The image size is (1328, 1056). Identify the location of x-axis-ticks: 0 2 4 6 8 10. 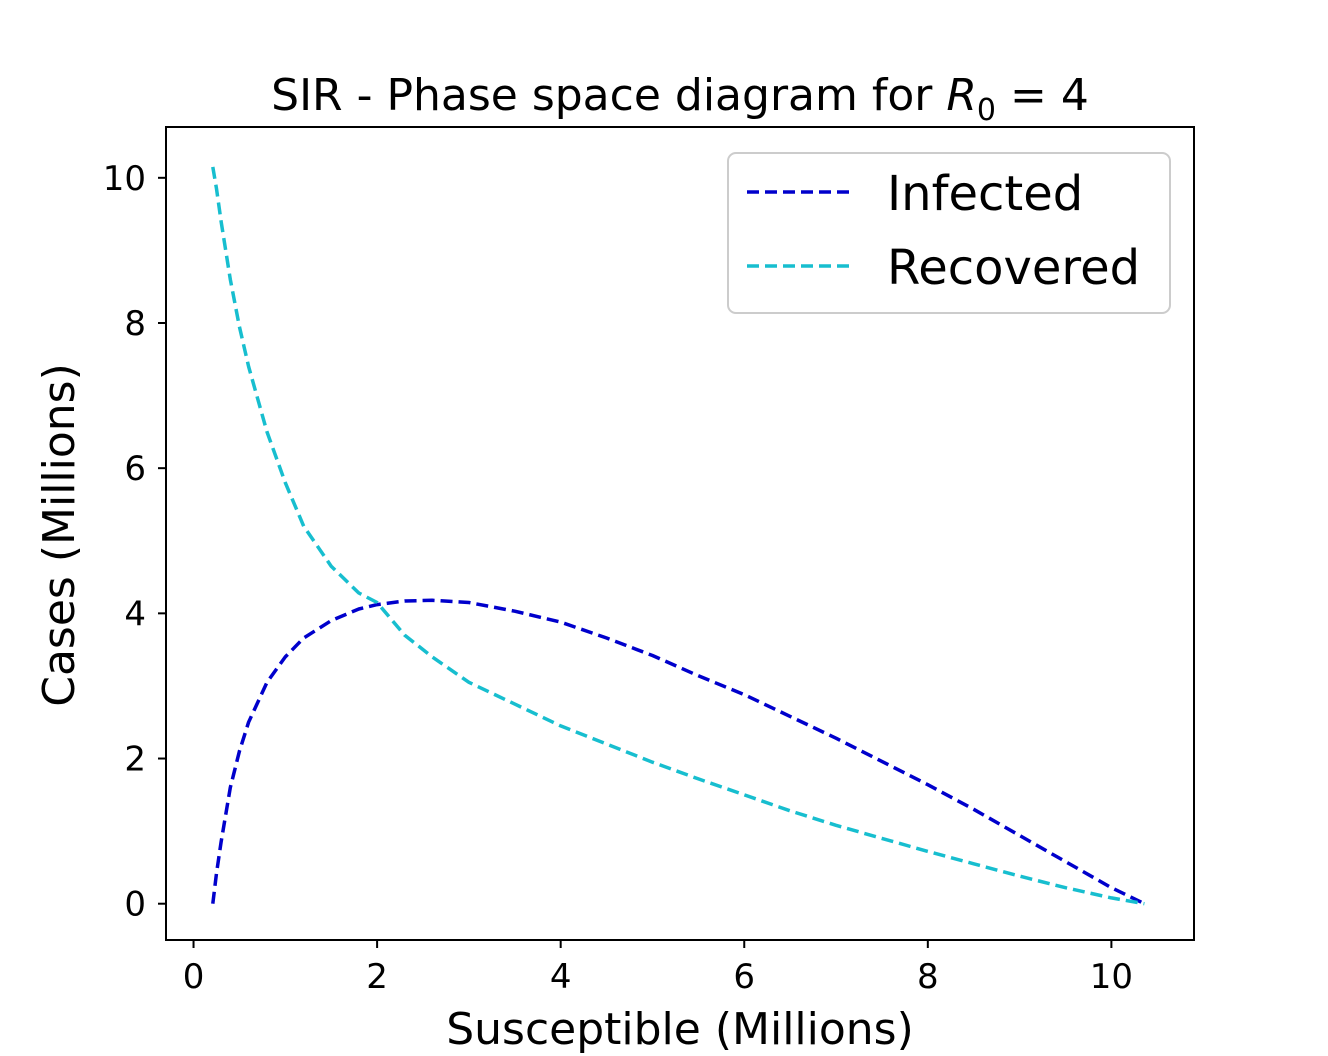
(658, 968).